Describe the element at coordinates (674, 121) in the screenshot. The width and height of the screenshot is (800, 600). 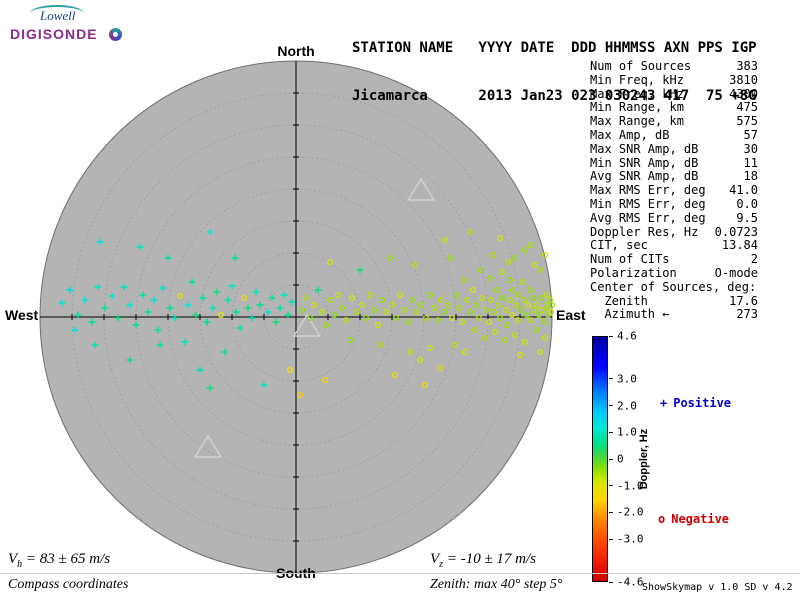
I see `stat-row: Max Range, km 575` at that location.